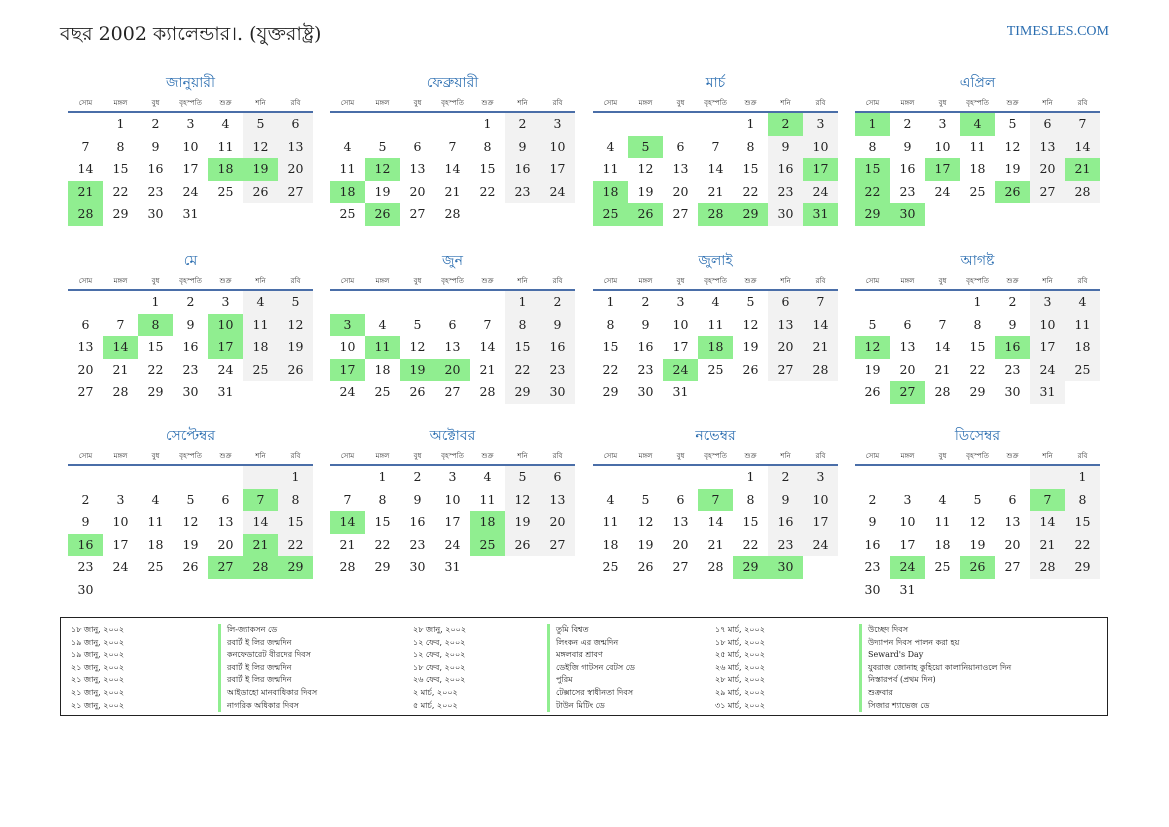 This screenshot has width=1169, height=827. What do you see at coordinates (610, 544) in the screenshot?
I see `day-cell: 18` at bounding box center [610, 544].